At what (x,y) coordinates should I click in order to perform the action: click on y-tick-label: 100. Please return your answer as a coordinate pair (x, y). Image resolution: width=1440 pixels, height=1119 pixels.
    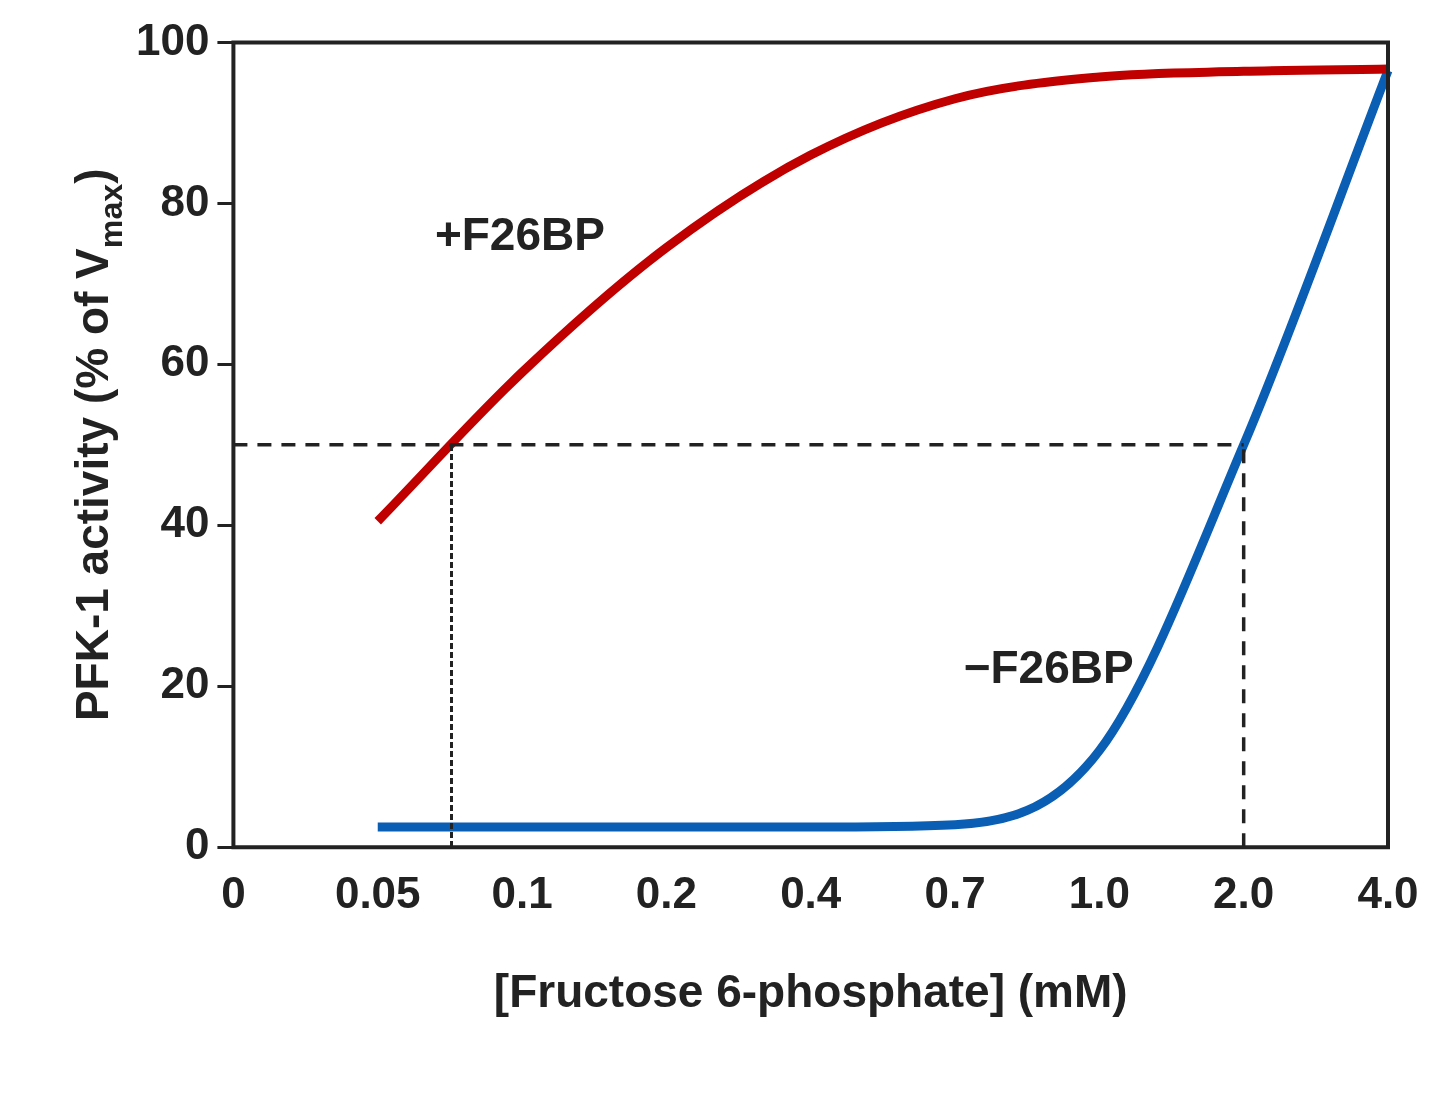
    Looking at the image, I should click on (172, 39).